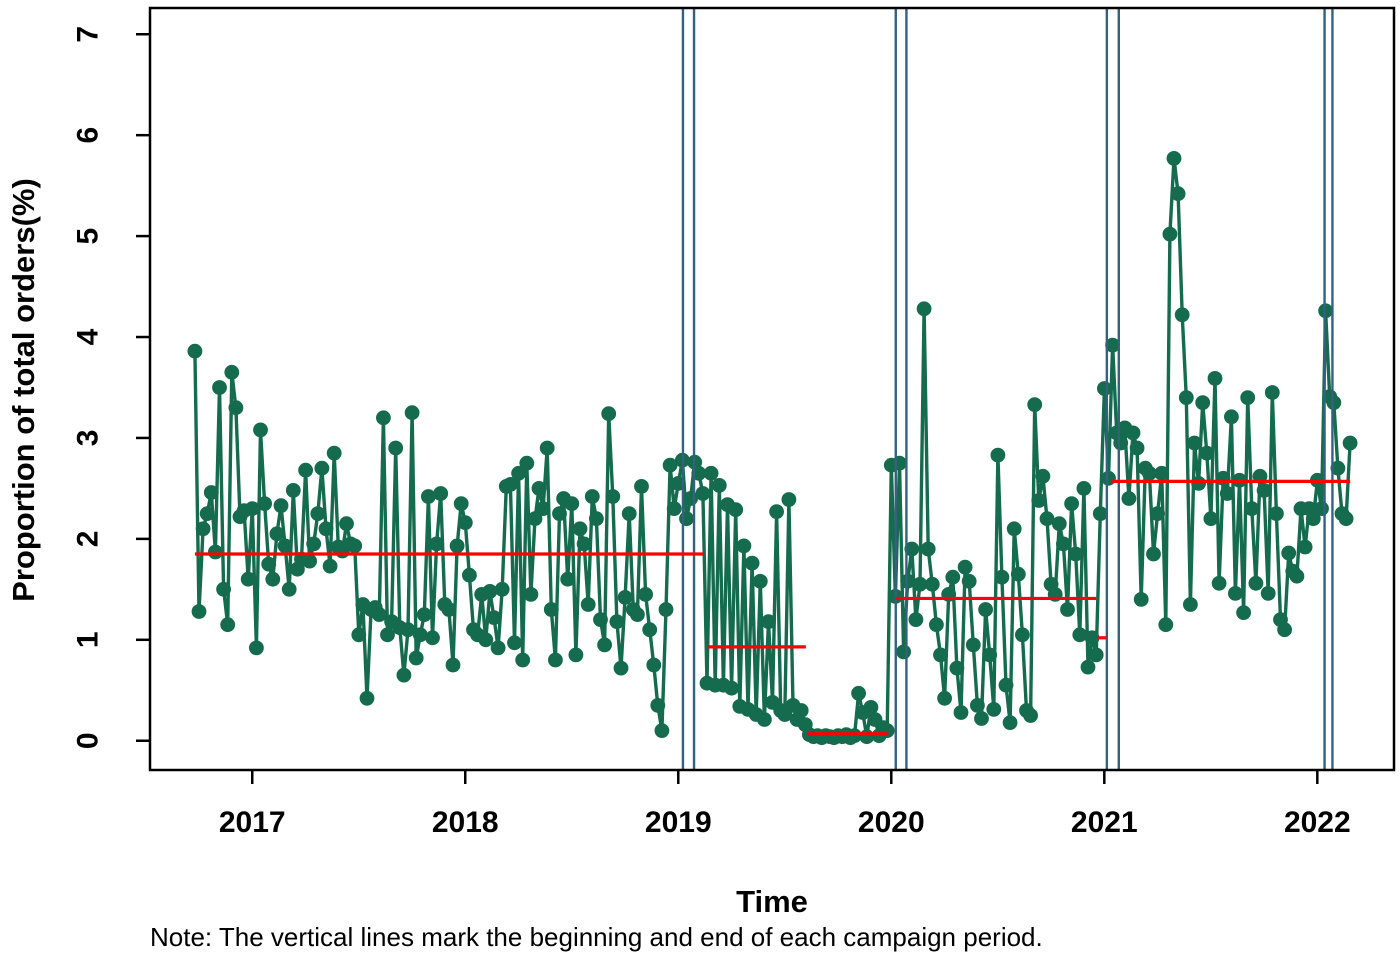  Describe the element at coordinates (891, 822) in the screenshot. I see `x-tick-label: 2020` at that location.